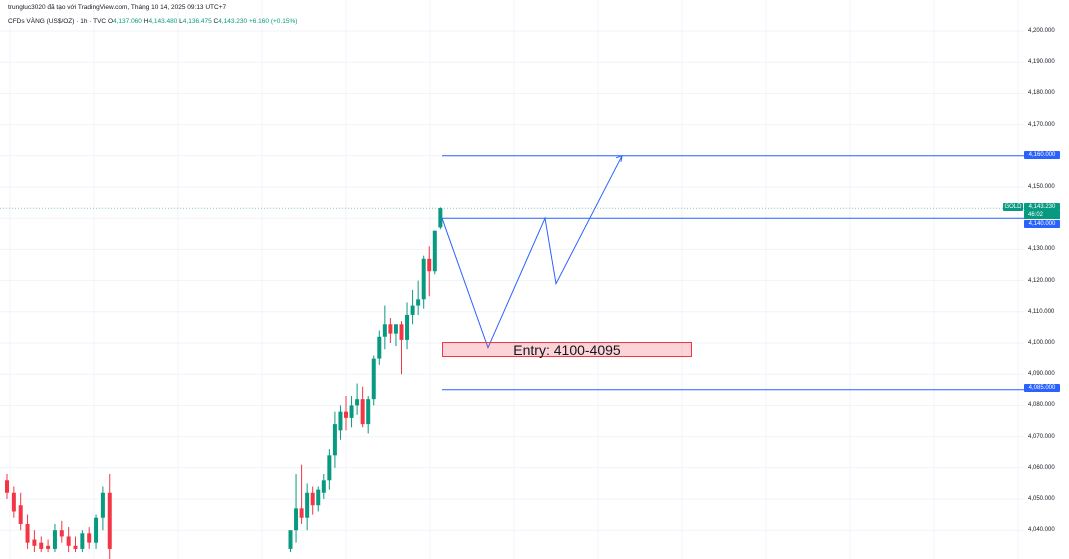 This screenshot has width=1069, height=559. Describe the element at coordinates (1042, 155) in the screenshot. I see `target-price-tag: 4,160.000` at that location.